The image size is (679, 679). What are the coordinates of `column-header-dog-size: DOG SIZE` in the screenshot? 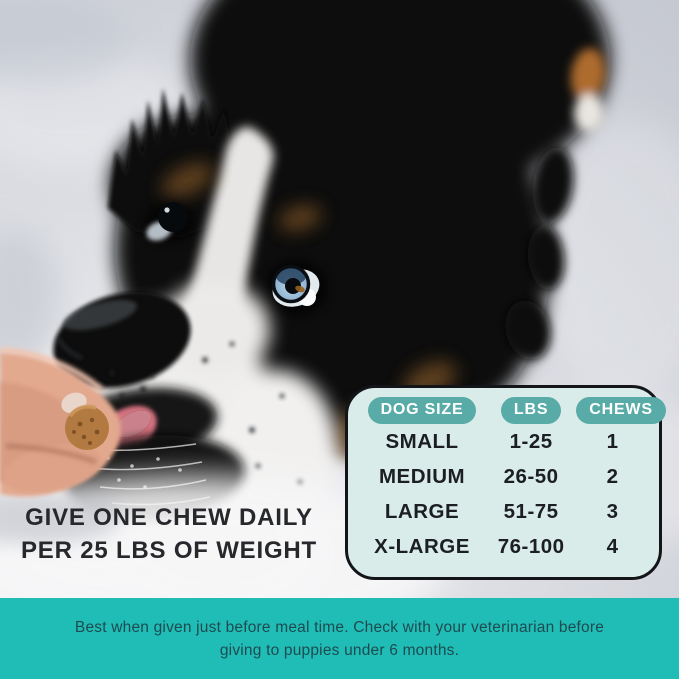 It's located at (422, 410).